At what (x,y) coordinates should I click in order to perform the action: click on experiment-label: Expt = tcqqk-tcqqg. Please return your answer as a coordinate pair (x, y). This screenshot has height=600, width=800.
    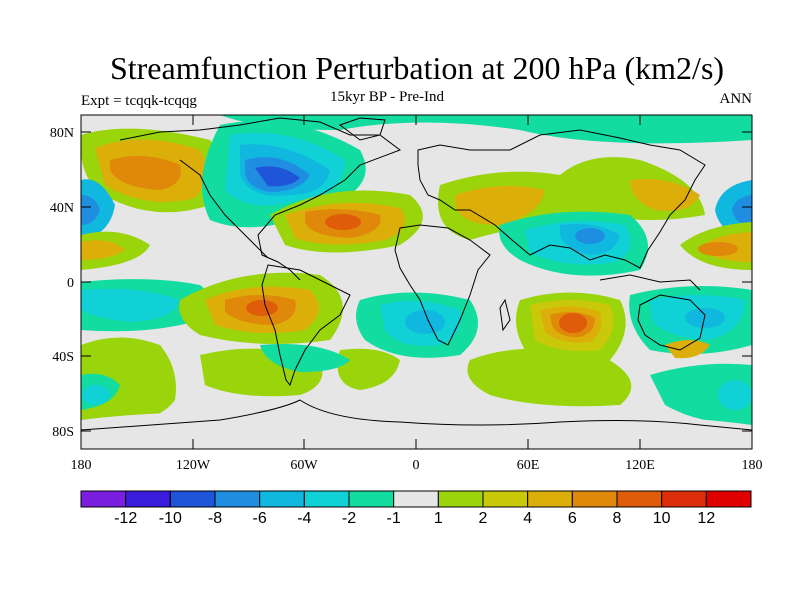
    Looking at the image, I should click on (139, 101).